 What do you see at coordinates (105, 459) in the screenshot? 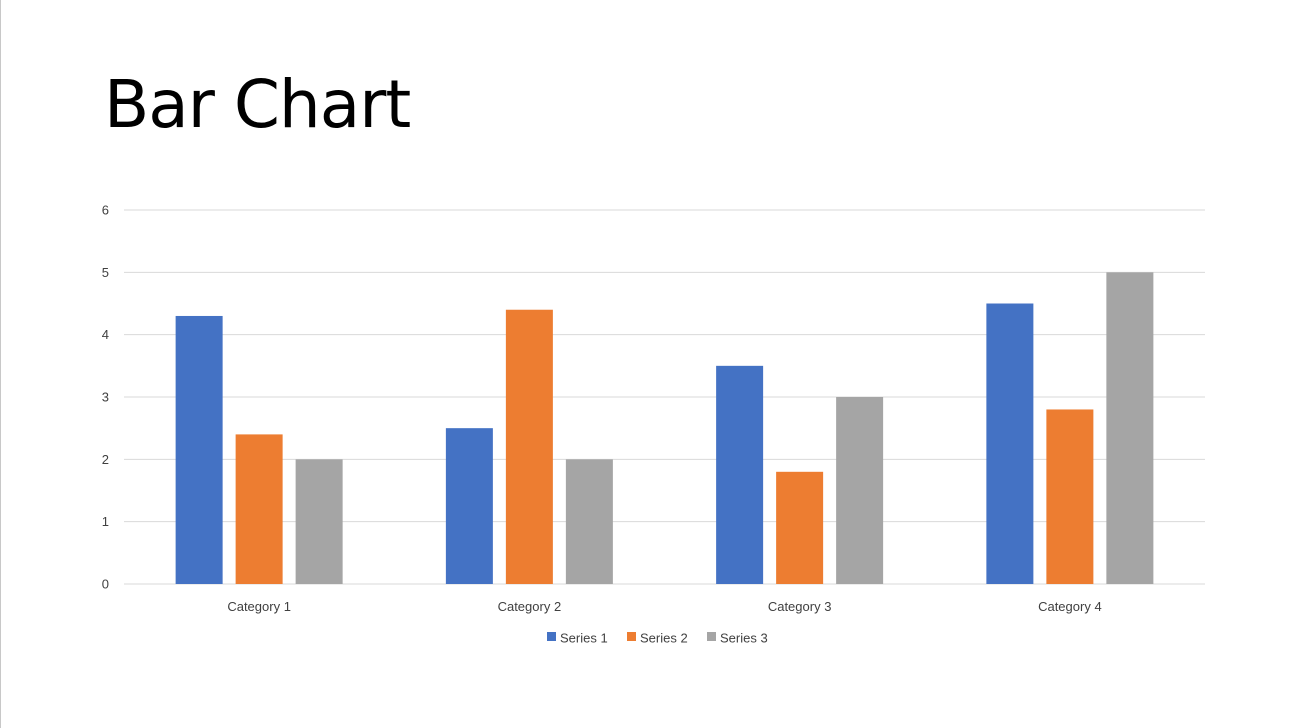
I see `y-tick-label: 2` at bounding box center [105, 459].